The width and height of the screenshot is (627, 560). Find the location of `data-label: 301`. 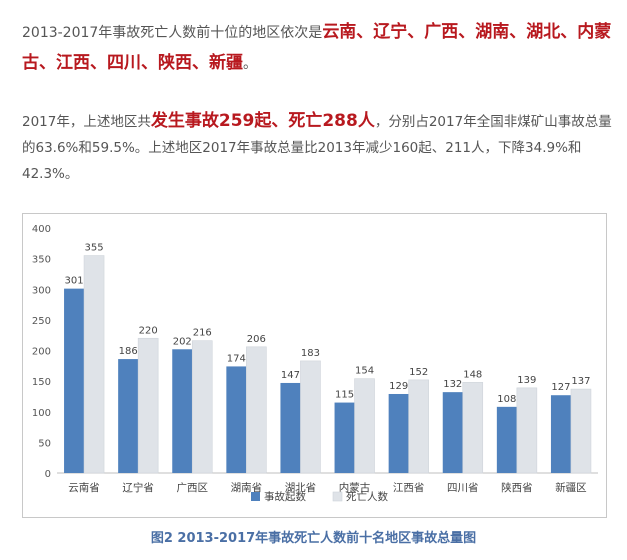

data-label: 301 is located at coordinates (74, 281).